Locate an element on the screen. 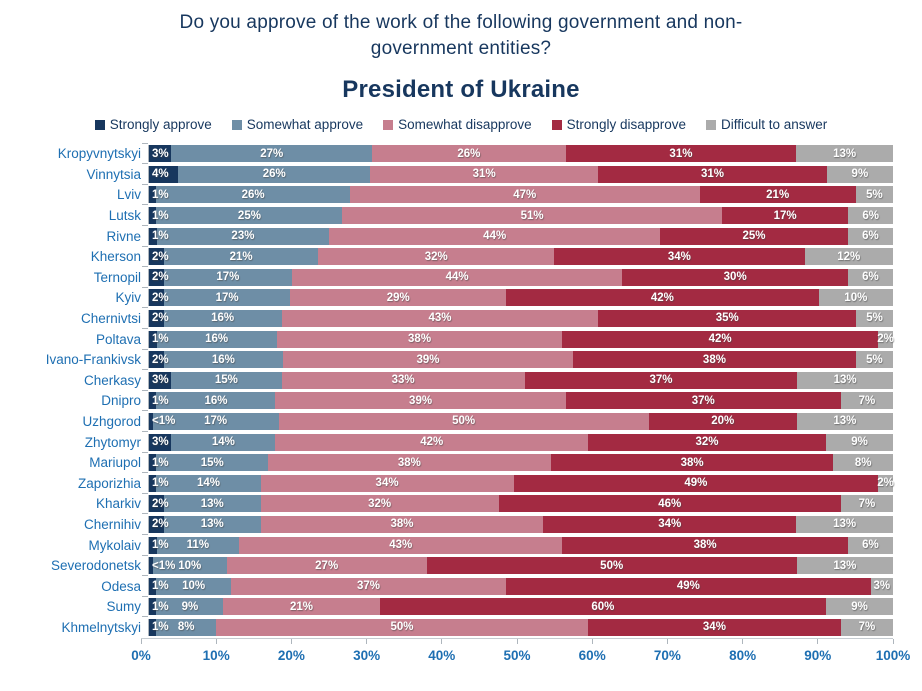  bar-segment-strongly-disapprove: 38% is located at coordinates (714, 360).